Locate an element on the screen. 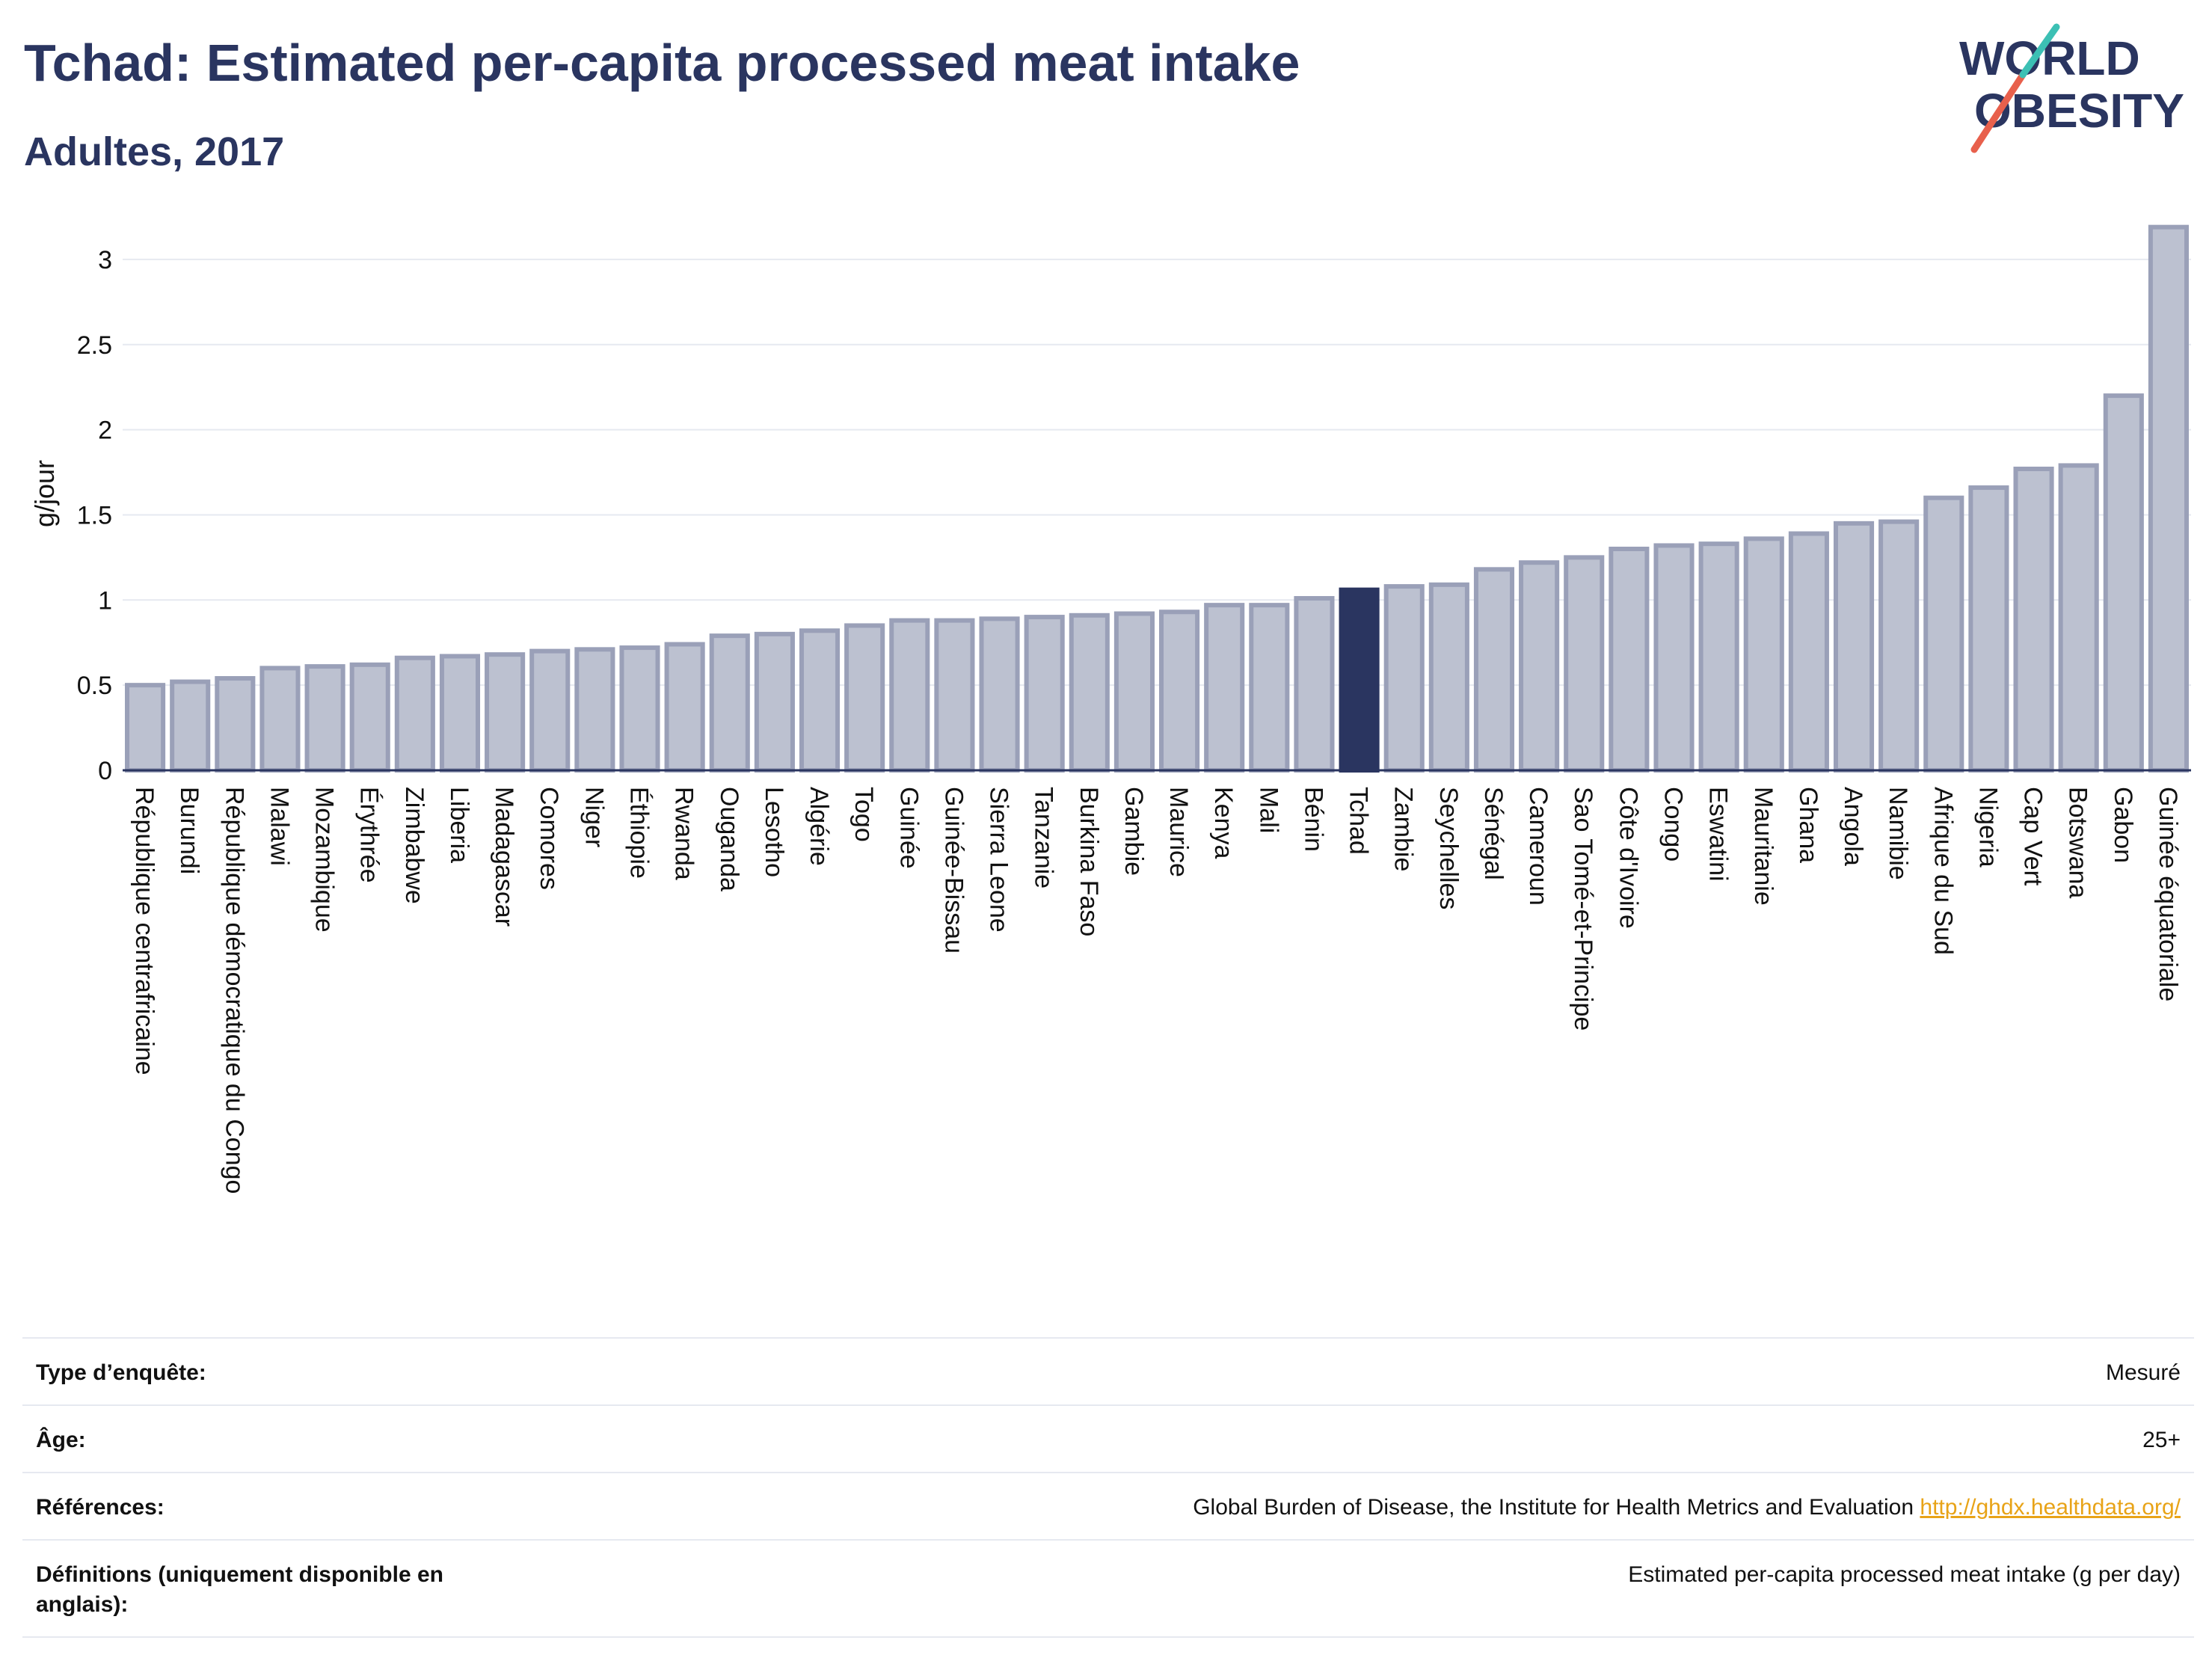 This screenshot has width=2212, height=1655. logo-slash-teal is located at coordinates (2040, 51).